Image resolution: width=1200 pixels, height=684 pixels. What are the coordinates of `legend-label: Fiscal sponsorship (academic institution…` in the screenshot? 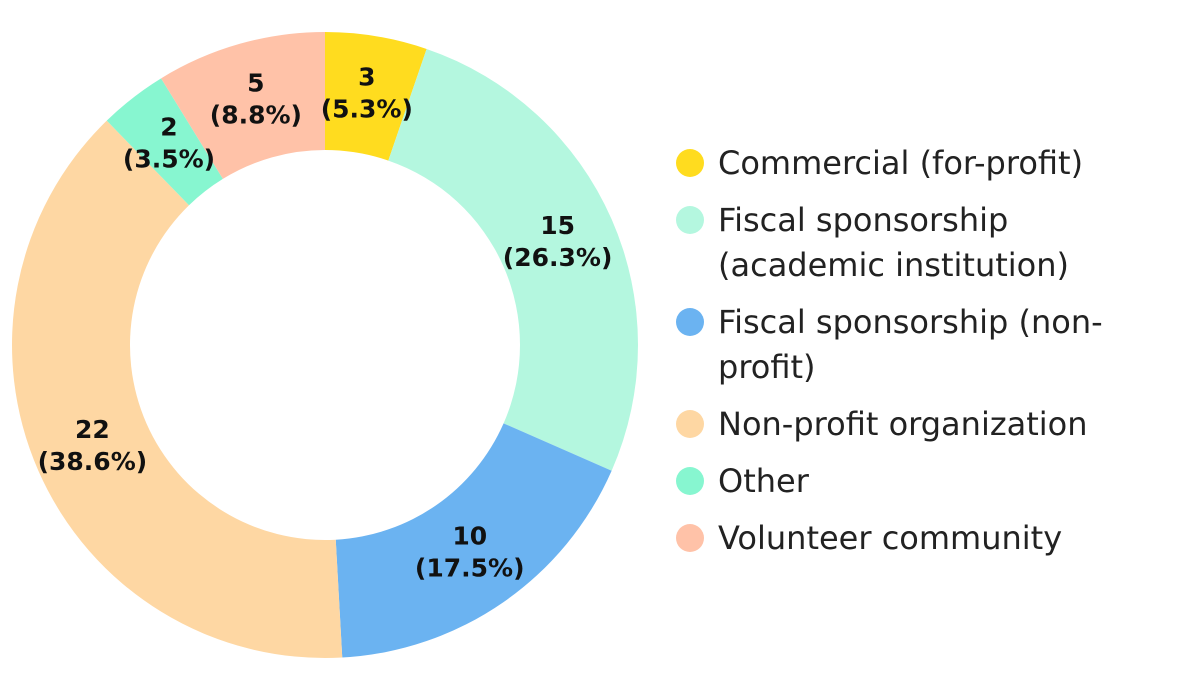 It's located at (894, 242).